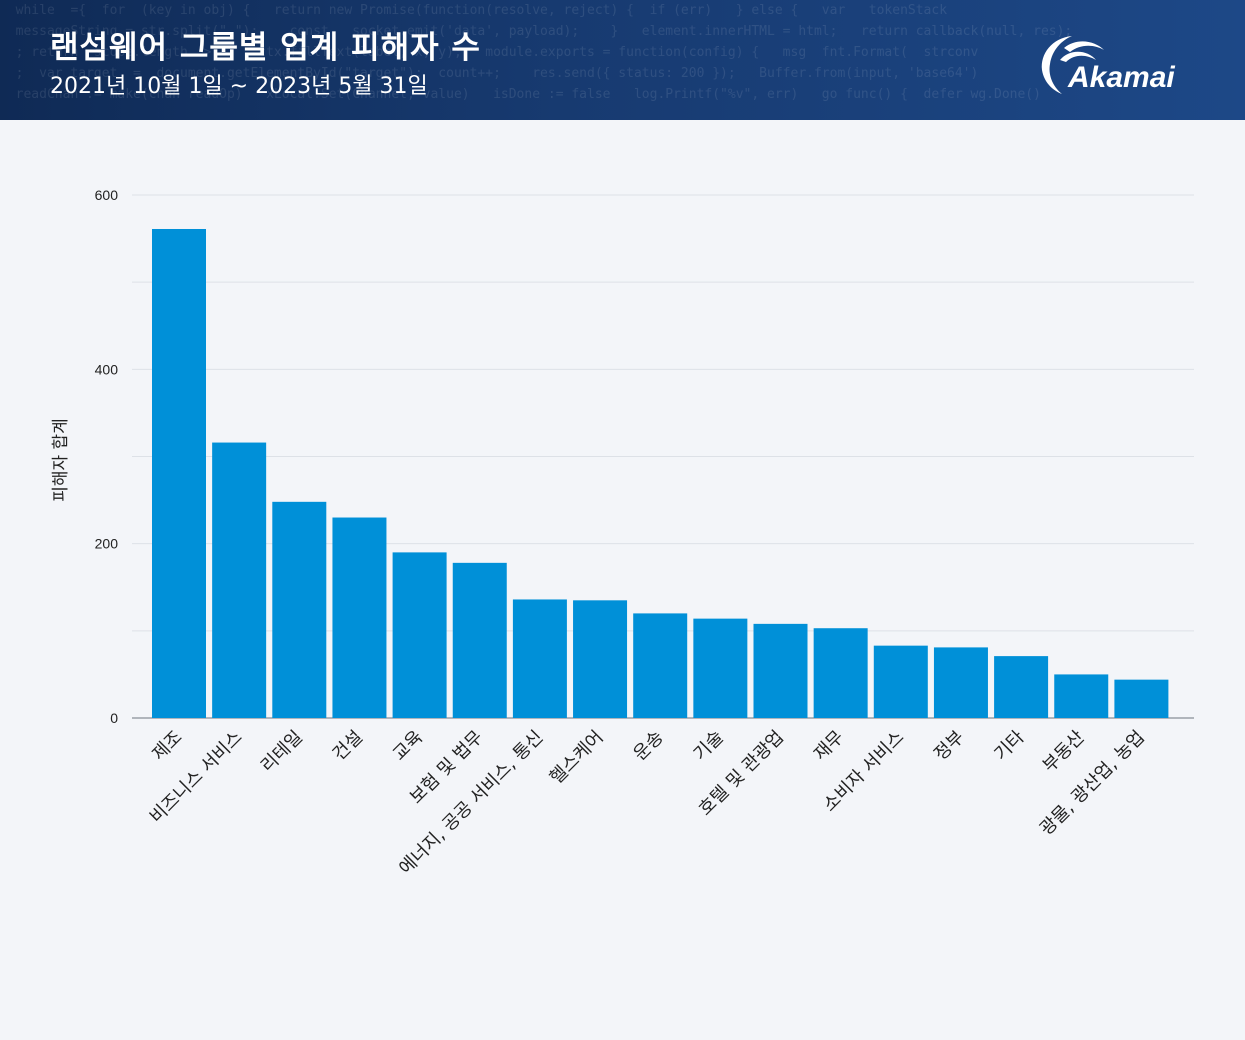  What do you see at coordinates (829, 746) in the screenshot?
I see `x-tick-label: 재무` at bounding box center [829, 746].